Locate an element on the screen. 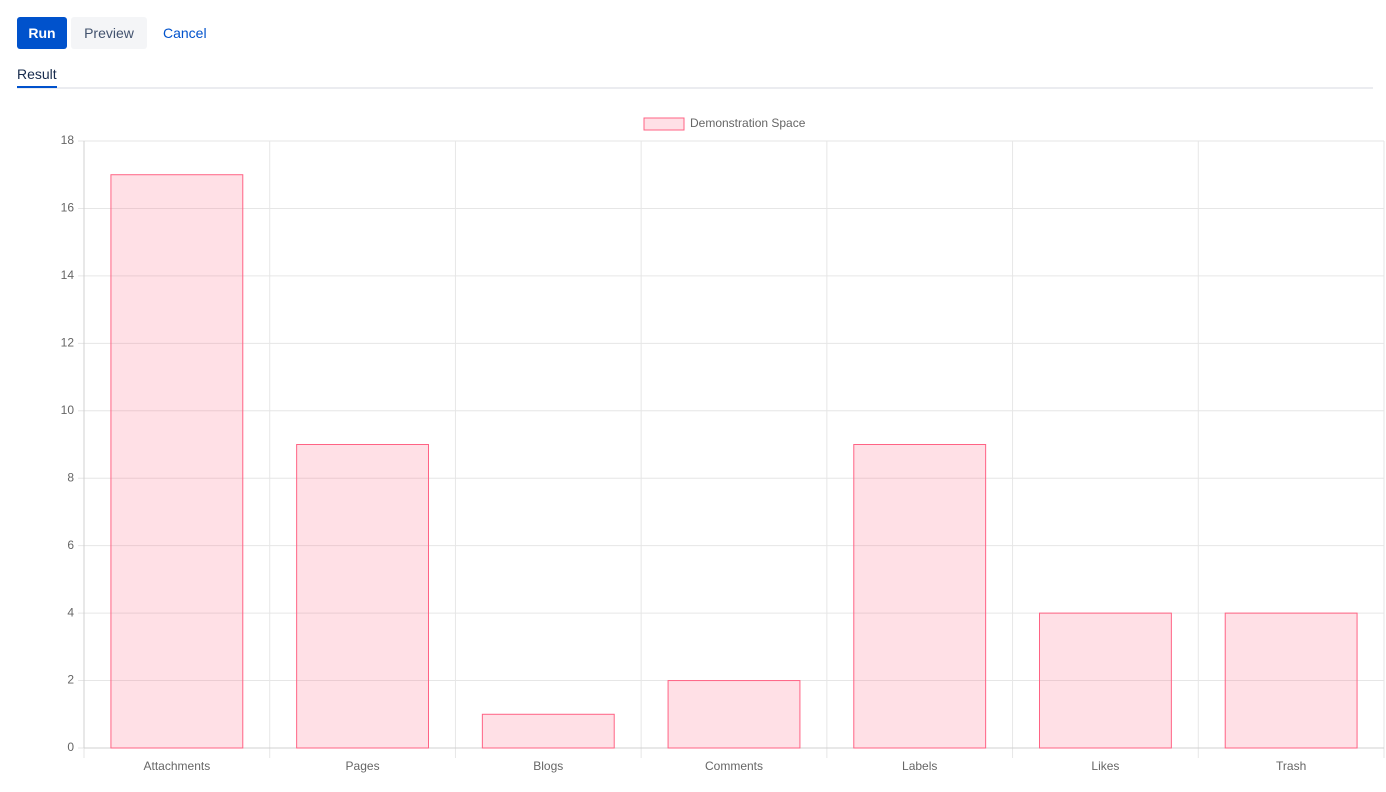 Image resolution: width=1386 pixels, height=792 pixels. preview-button: Preview is located at coordinates (109, 33).